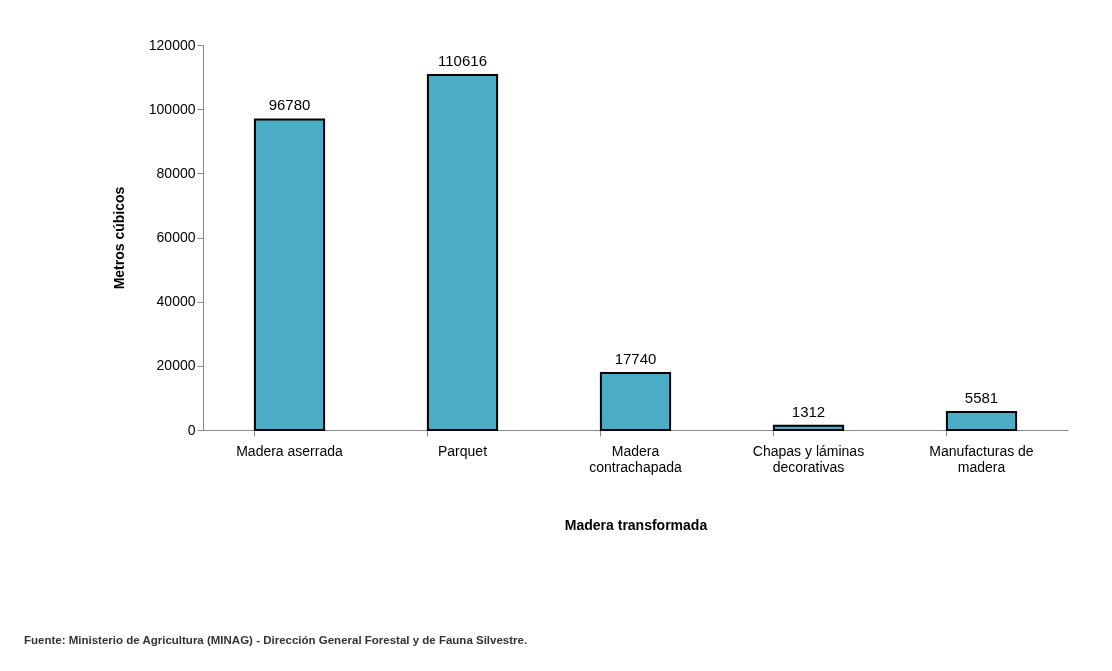 The width and height of the screenshot is (1112, 671). What do you see at coordinates (636, 458) in the screenshot?
I see `x-tick-label: Madera contrachapada` at bounding box center [636, 458].